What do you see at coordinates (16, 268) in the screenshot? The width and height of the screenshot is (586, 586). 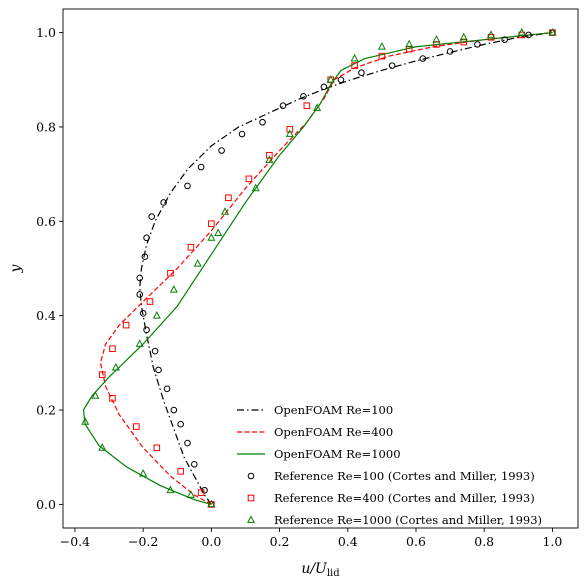 I see `y-axis-label: y` at bounding box center [16, 268].